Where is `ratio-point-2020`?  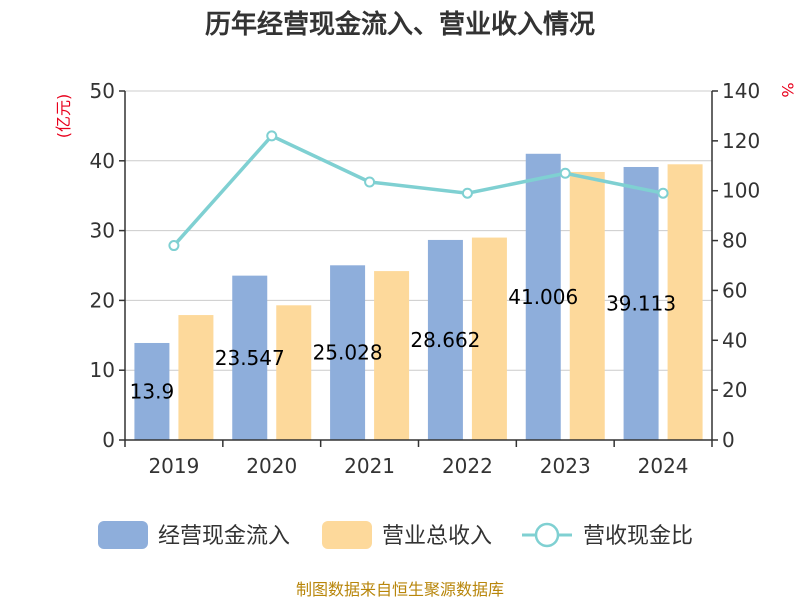
ratio-point-2020 is located at coordinates (272, 136).